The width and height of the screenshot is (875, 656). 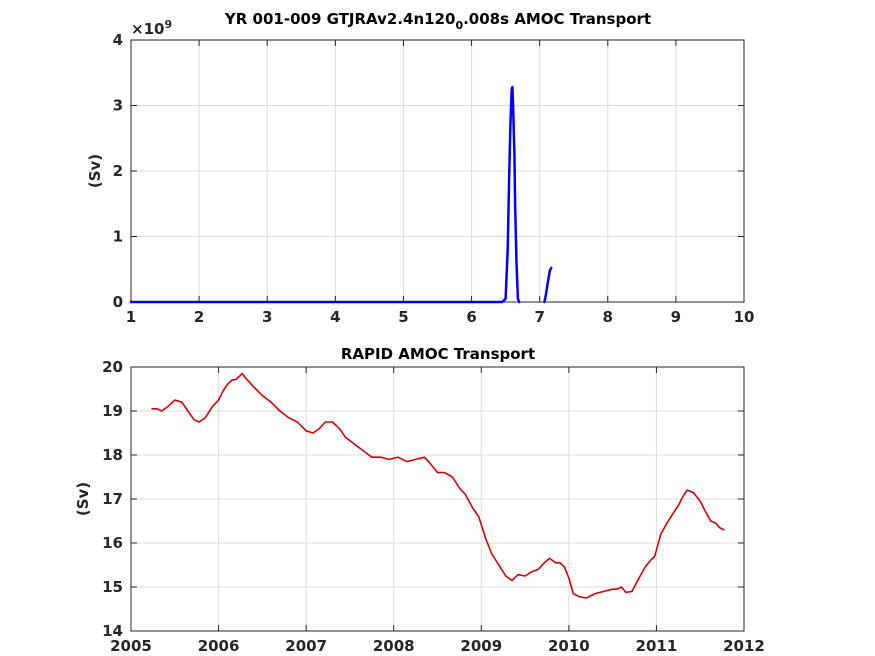 I want to click on top-x-tick-label: 9, so click(x=676, y=317).